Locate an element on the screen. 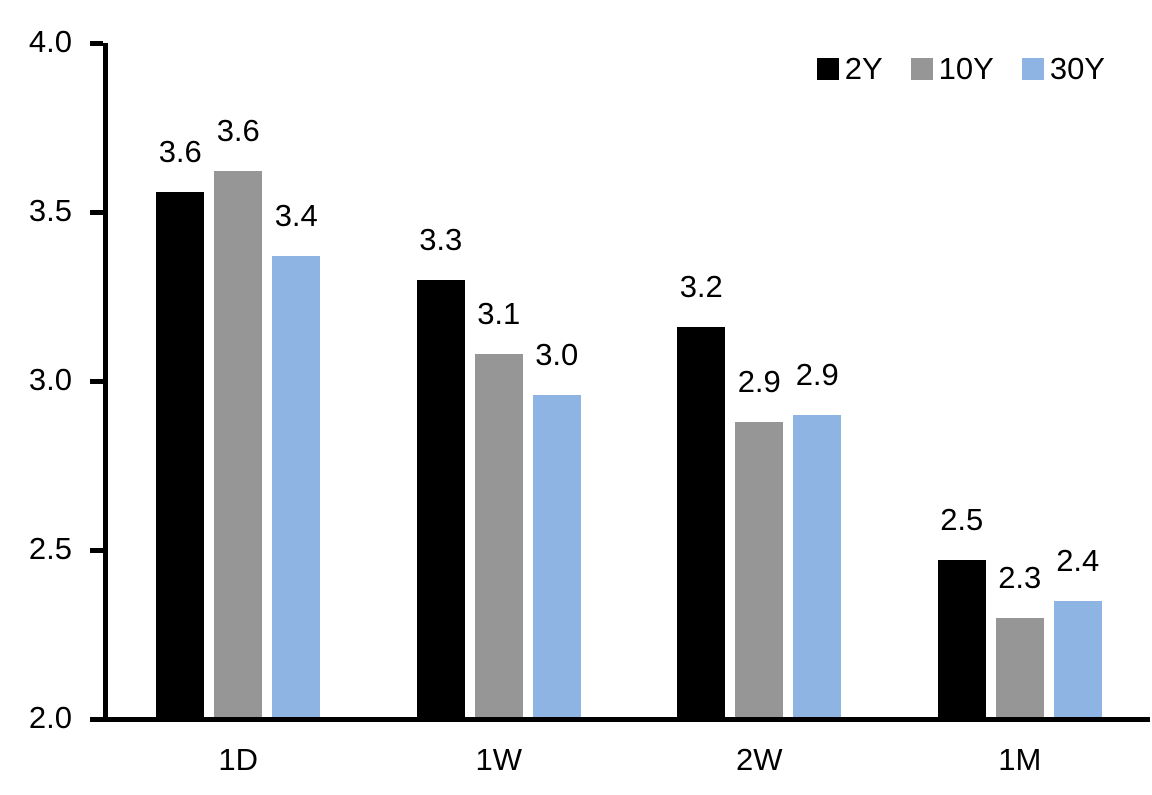 This screenshot has height=795, width=1152. x-axis-line is located at coordinates (620, 719).